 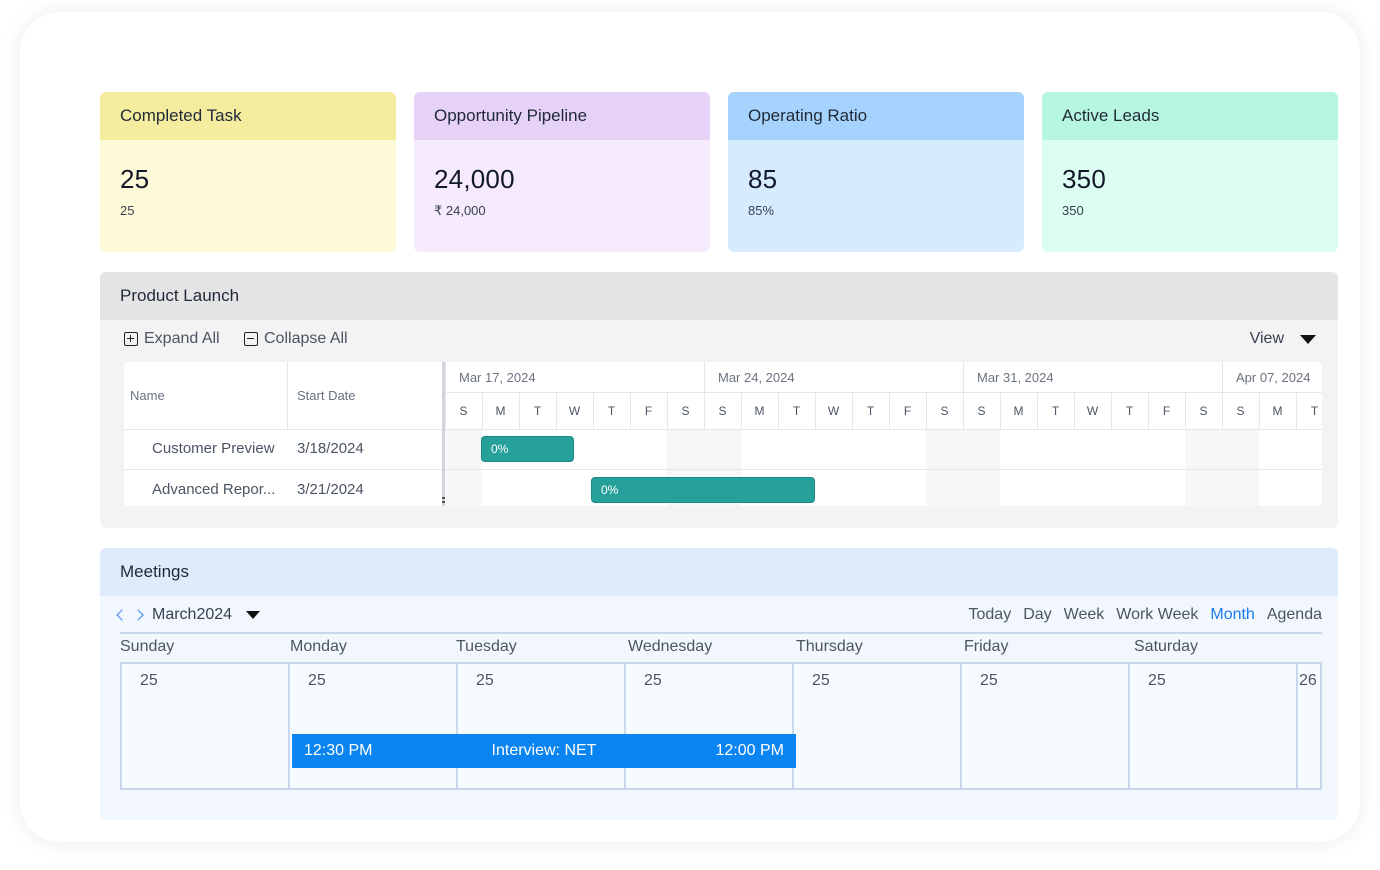 What do you see at coordinates (756, 377) in the screenshot?
I see `week-header: Mar 24, 2024` at bounding box center [756, 377].